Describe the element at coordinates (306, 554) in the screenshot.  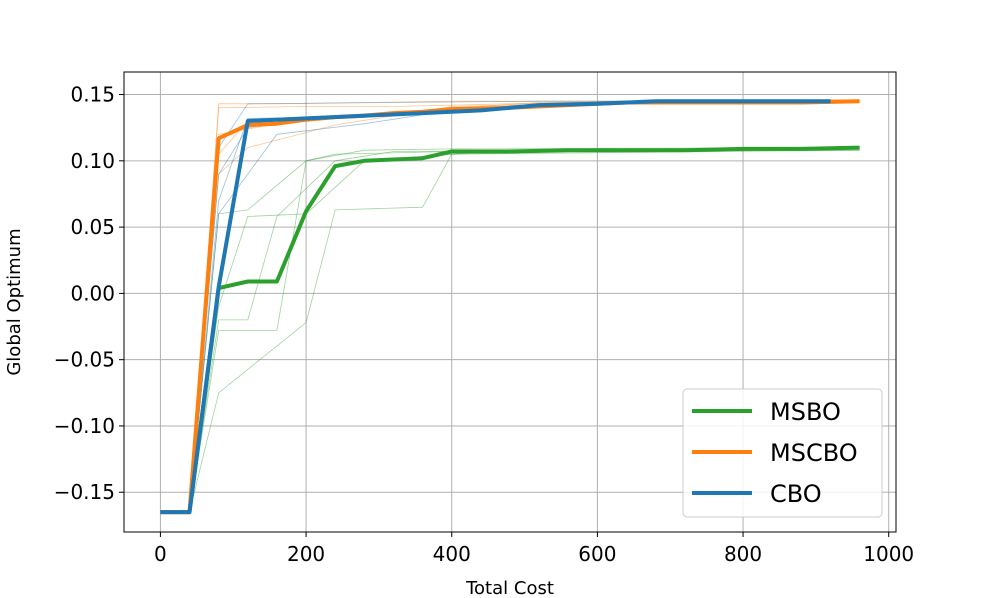
I see `x-tick-label: 200` at that location.